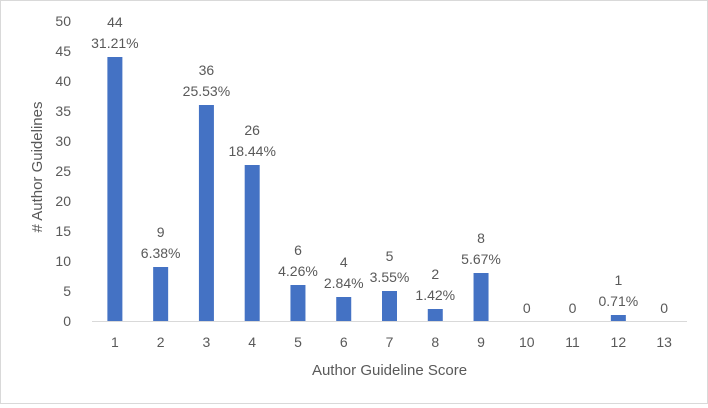 This screenshot has width=708, height=408. What do you see at coordinates (572, 342) in the screenshot?
I see `x-tick-label: 11` at bounding box center [572, 342].